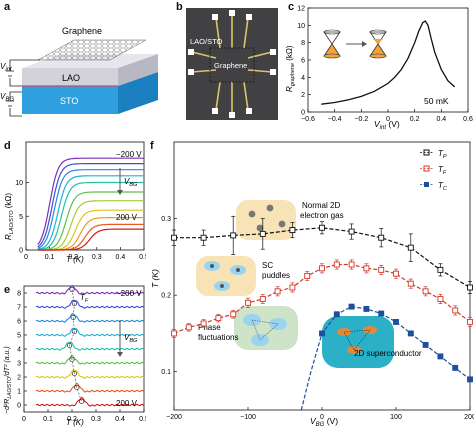 This screenshot has height=428, width=474. I want to click on panel-d-xtick-label: 0.3, so click(97, 257).